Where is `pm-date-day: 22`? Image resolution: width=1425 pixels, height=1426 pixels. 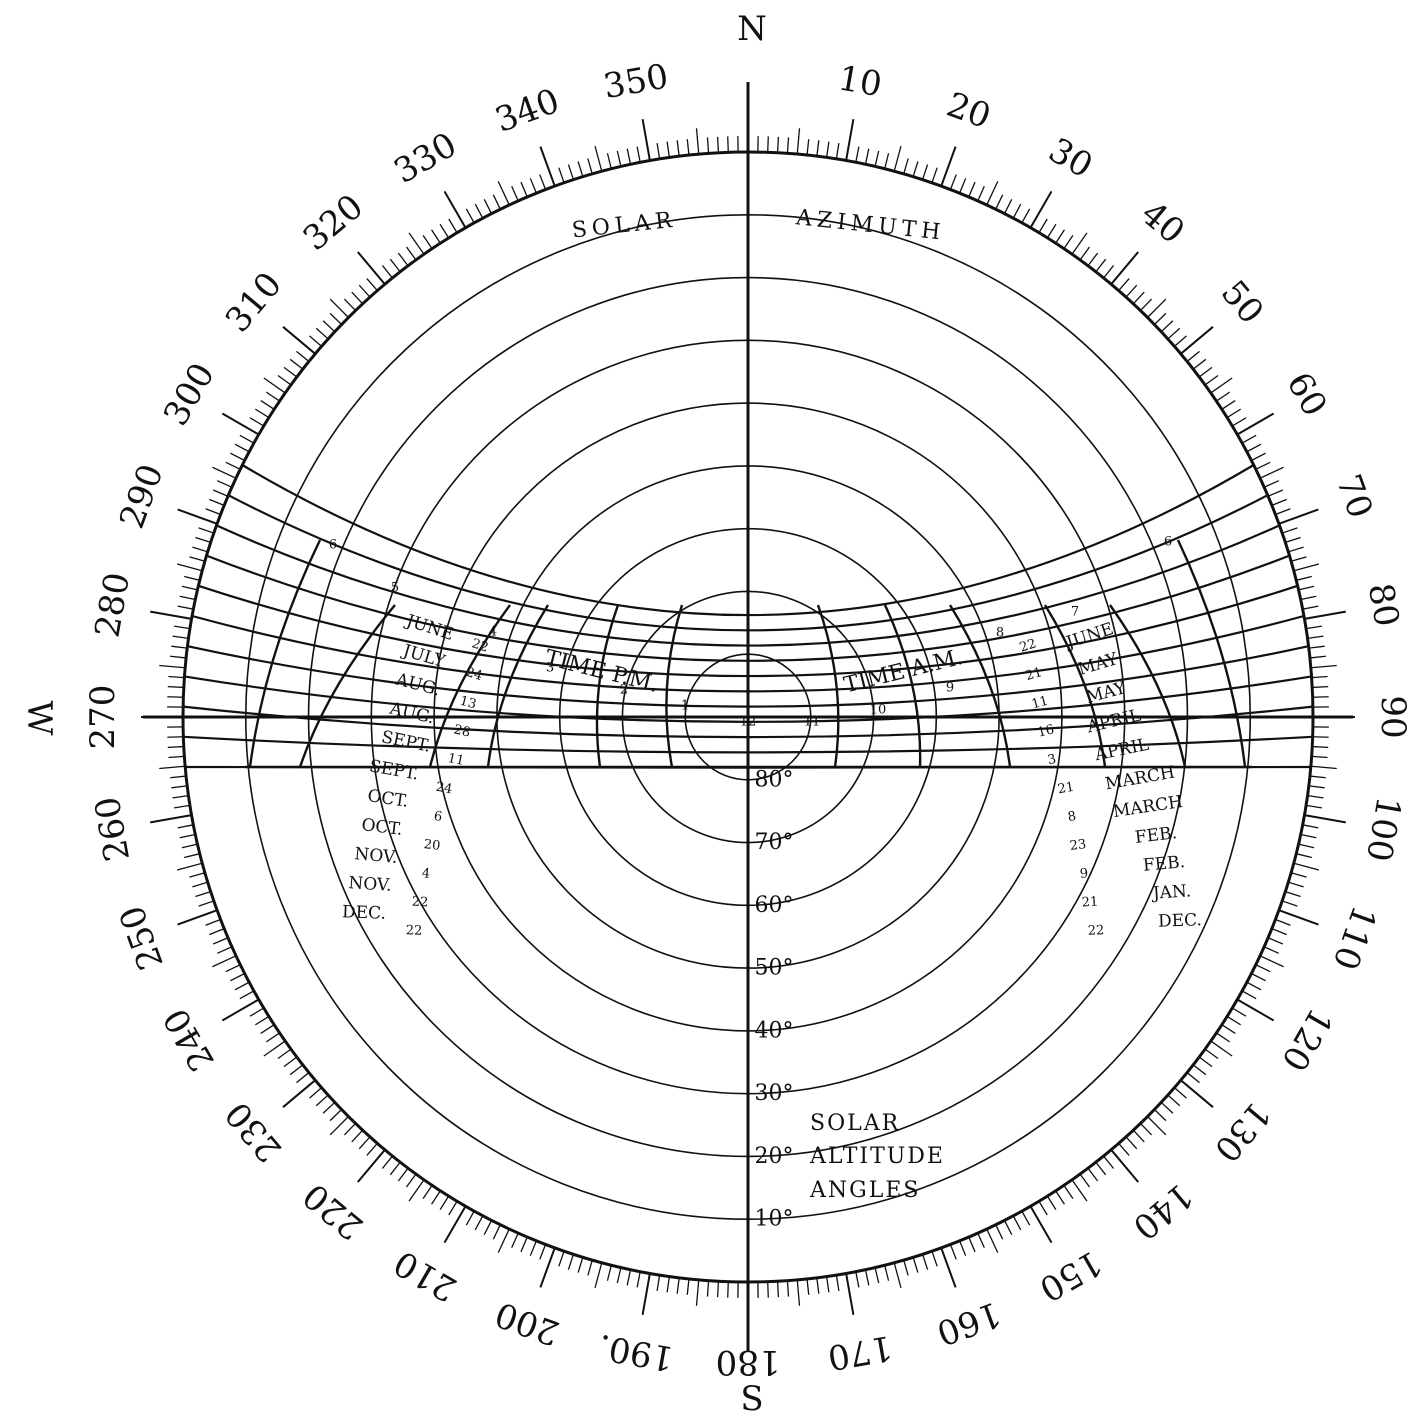
pm-date-day: 22 is located at coordinates (480, 645).